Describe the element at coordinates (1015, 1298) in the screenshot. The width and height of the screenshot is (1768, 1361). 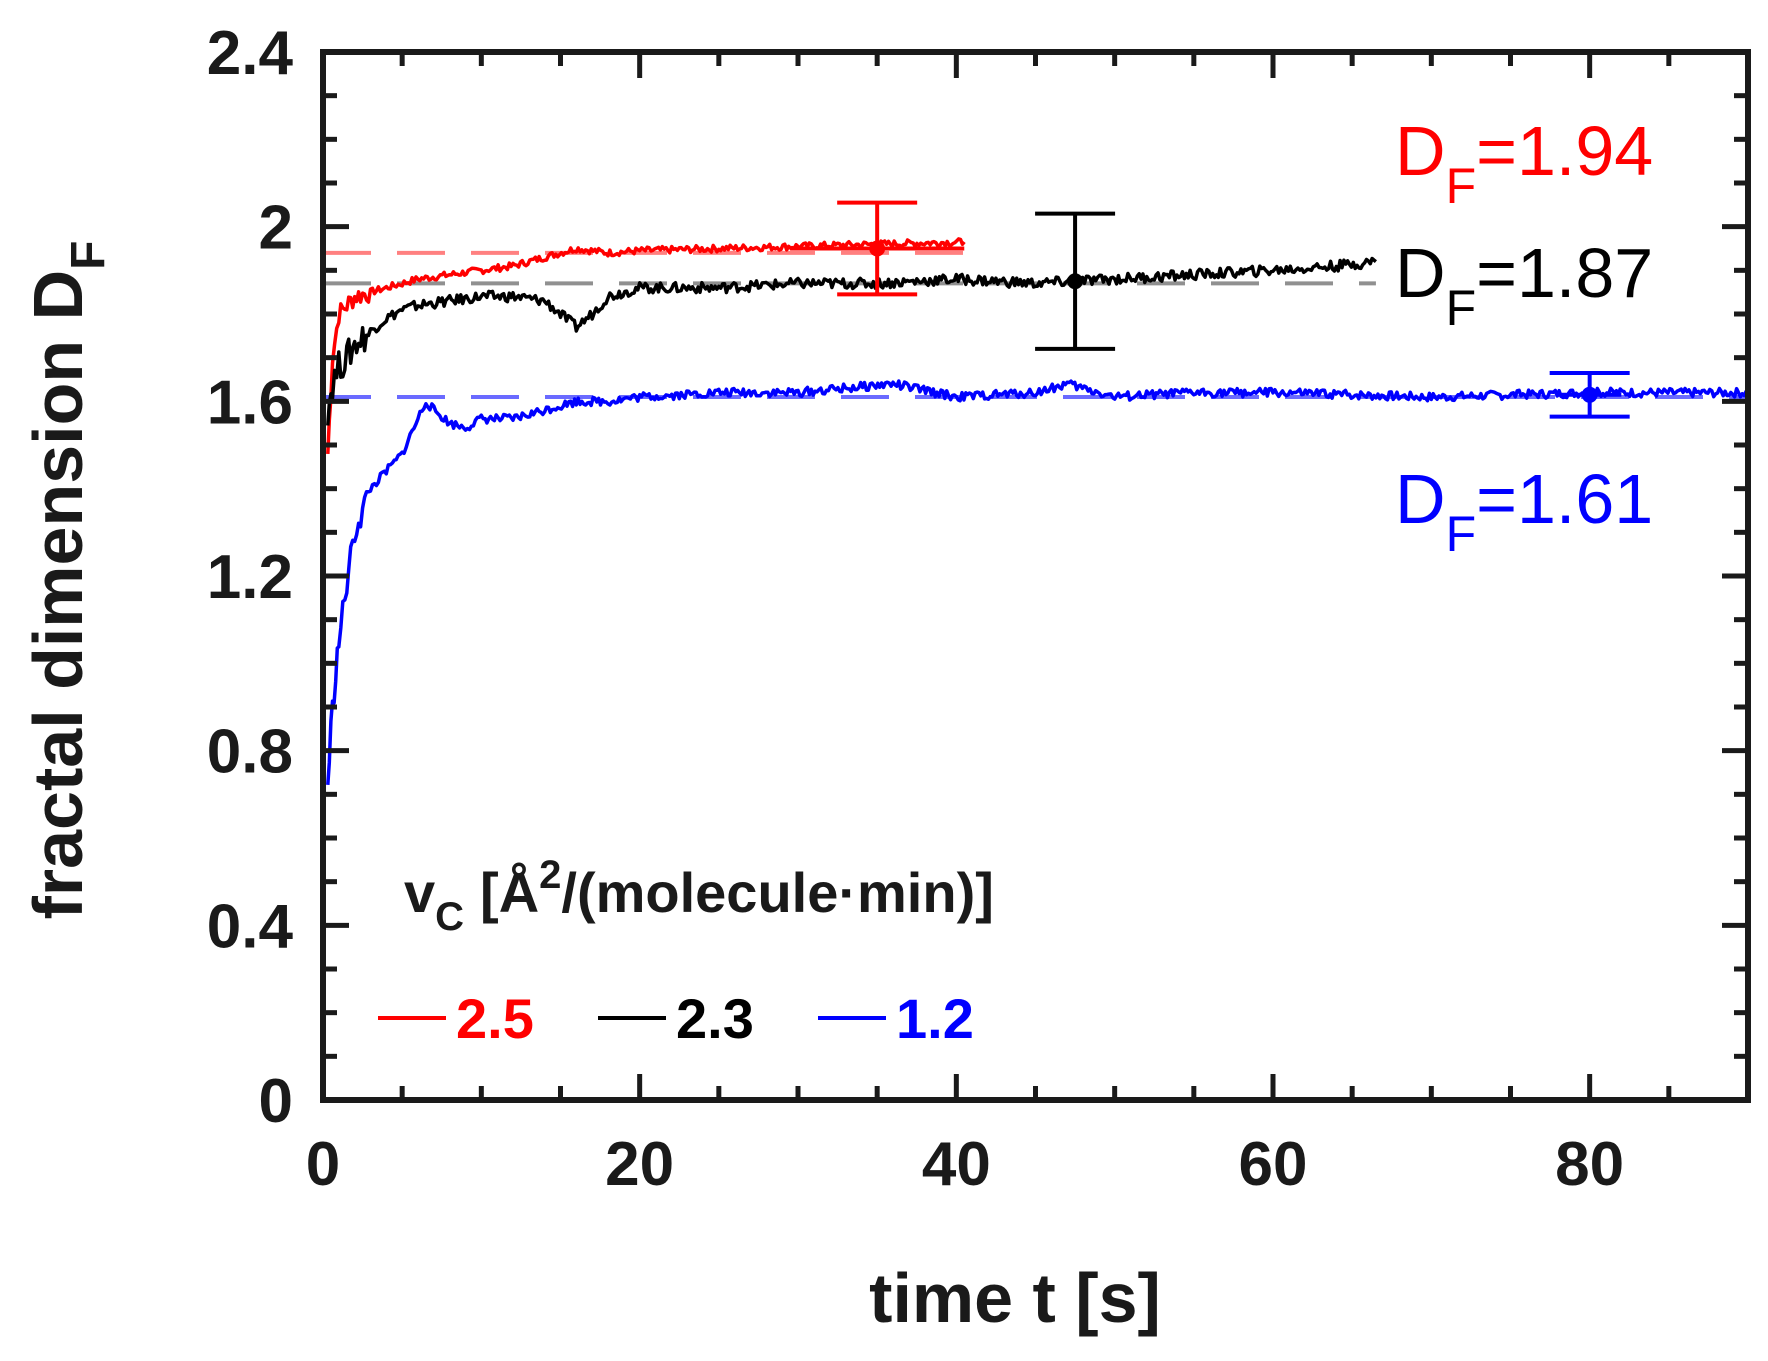
I see `x-axis-label: time t [s]` at that location.